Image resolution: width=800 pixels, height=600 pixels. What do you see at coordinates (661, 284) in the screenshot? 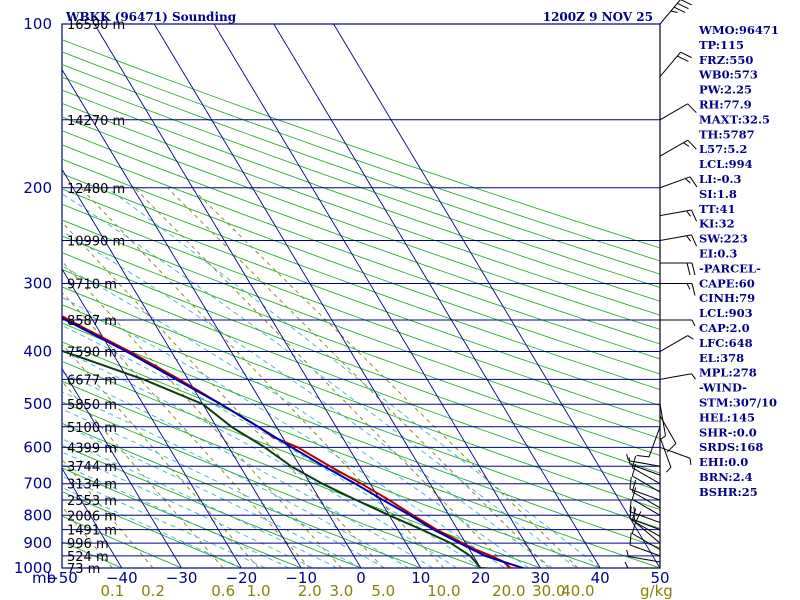
I see `wind-barbs` at bounding box center [661, 284].